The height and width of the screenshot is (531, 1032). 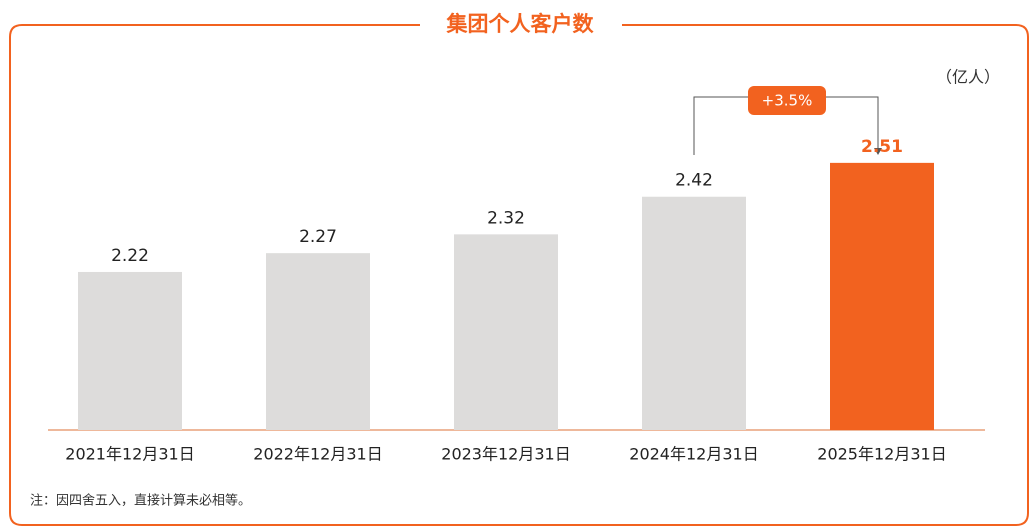 I want to click on x-tick-label: 2024年12月31日, so click(x=693, y=454).